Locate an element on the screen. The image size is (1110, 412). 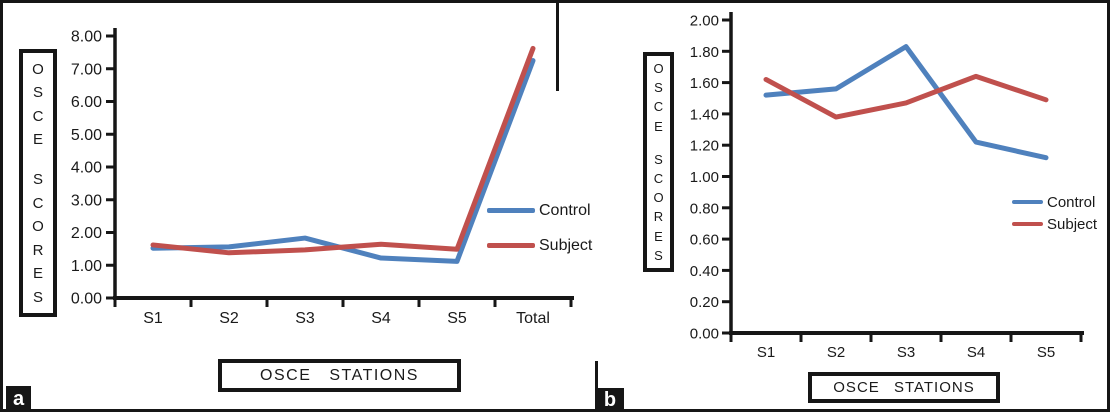
x-axis-title-box-b: OSCE STATIONS is located at coordinates (904, 387).